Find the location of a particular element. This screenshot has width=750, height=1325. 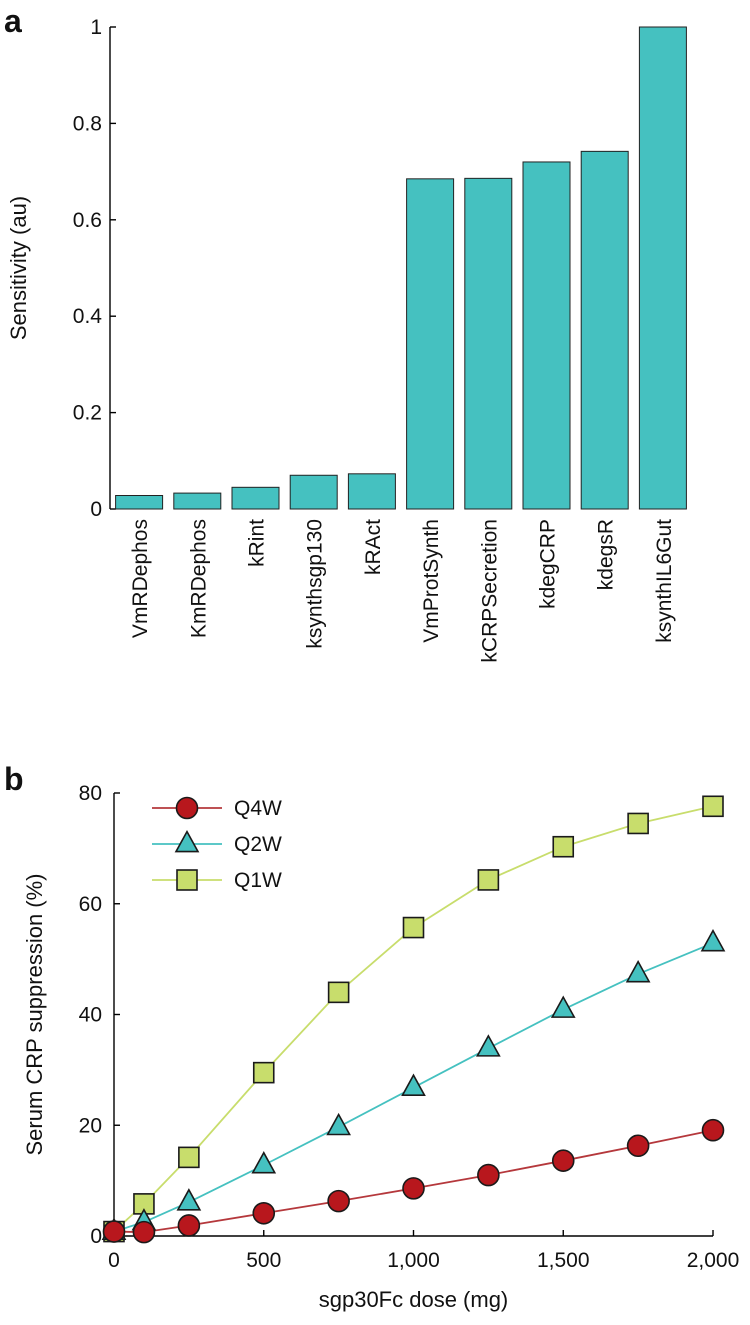

x-category-label: kdegsR is located at coordinates (606, 554).